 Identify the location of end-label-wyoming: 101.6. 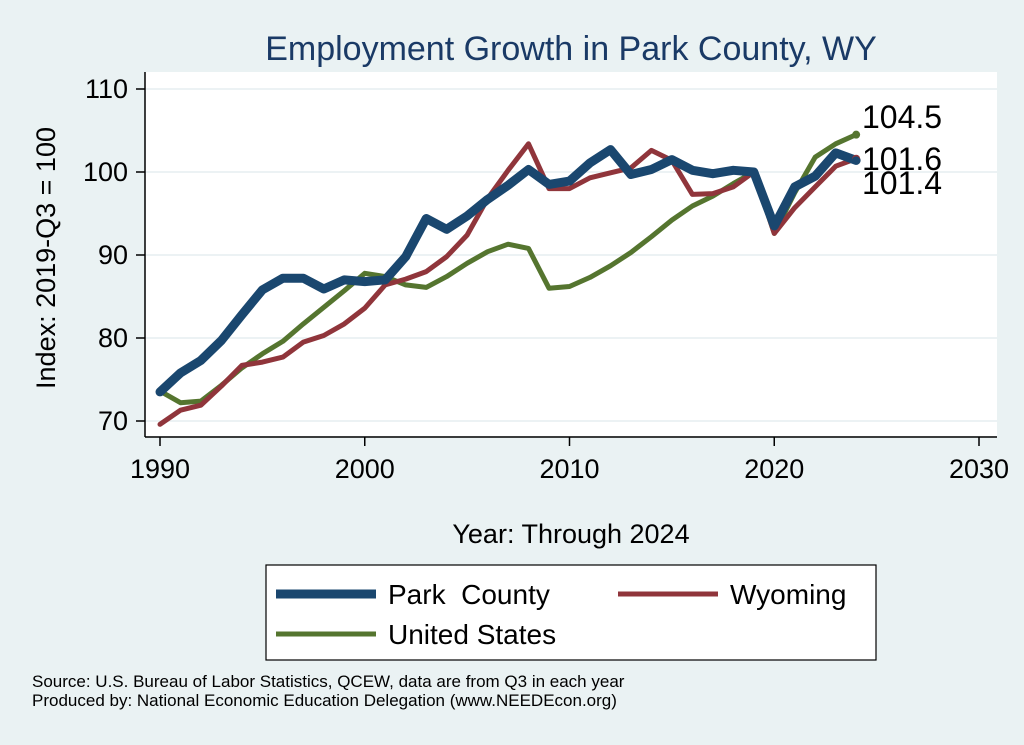
(902, 159).